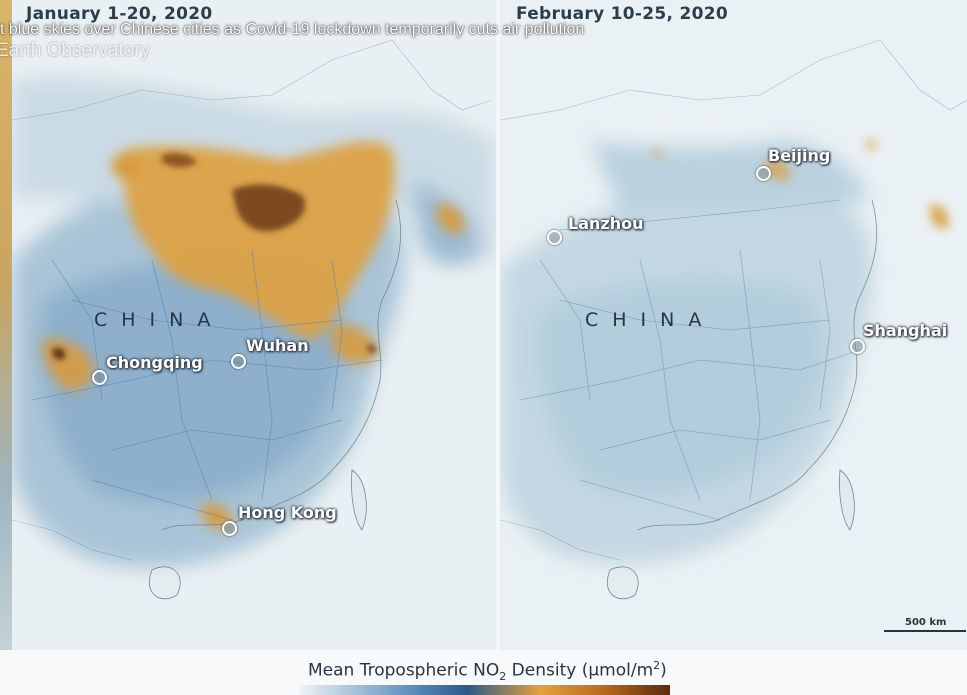  What do you see at coordinates (799, 155) in the screenshot?
I see `city-label-beijing: Beijing` at bounding box center [799, 155].